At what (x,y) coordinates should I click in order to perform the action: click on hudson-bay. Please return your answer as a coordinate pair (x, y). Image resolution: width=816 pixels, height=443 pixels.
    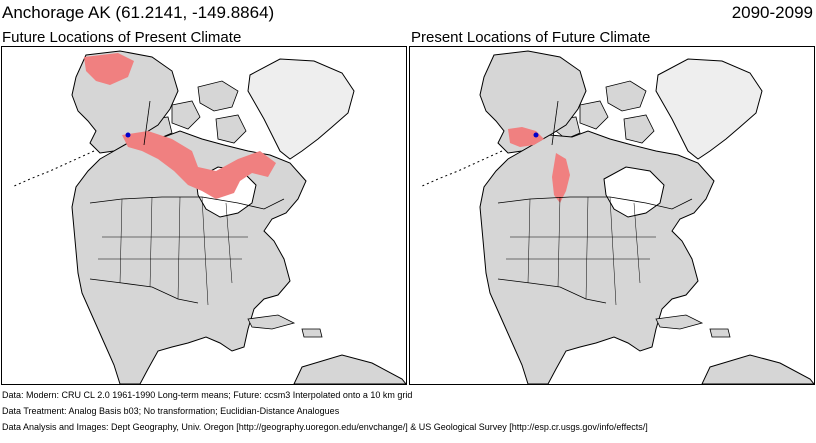
    Looking at the image, I should click on (634, 192).